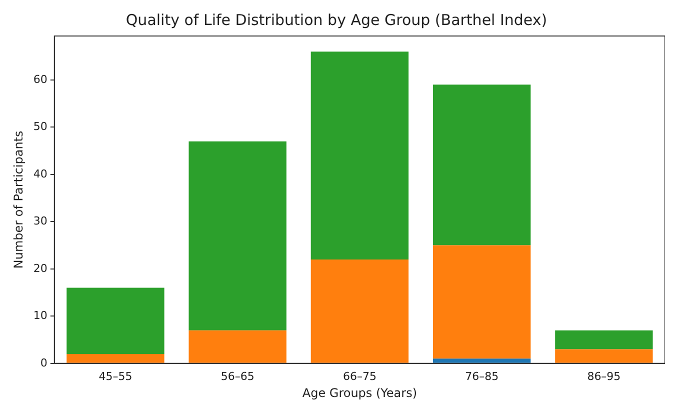  Describe the element at coordinates (44, 363) in the screenshot. I see `y-tick-label: 0` at that location.